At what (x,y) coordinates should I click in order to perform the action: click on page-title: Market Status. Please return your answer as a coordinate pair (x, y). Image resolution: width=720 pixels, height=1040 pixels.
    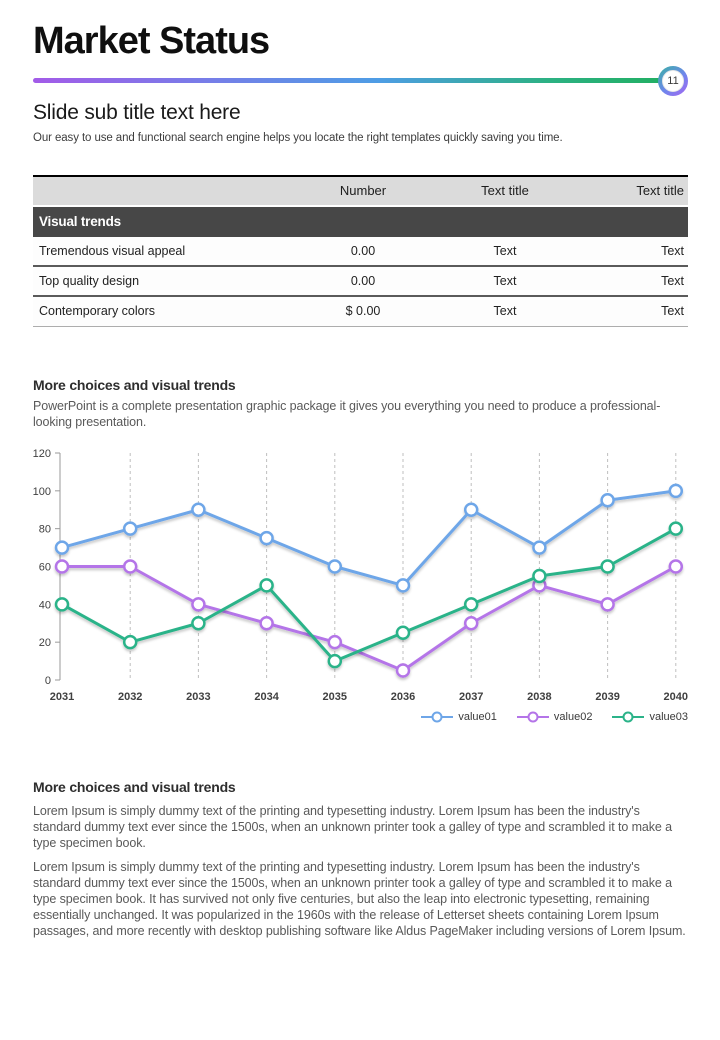
    Looking at the image, I should click on (151, 41).